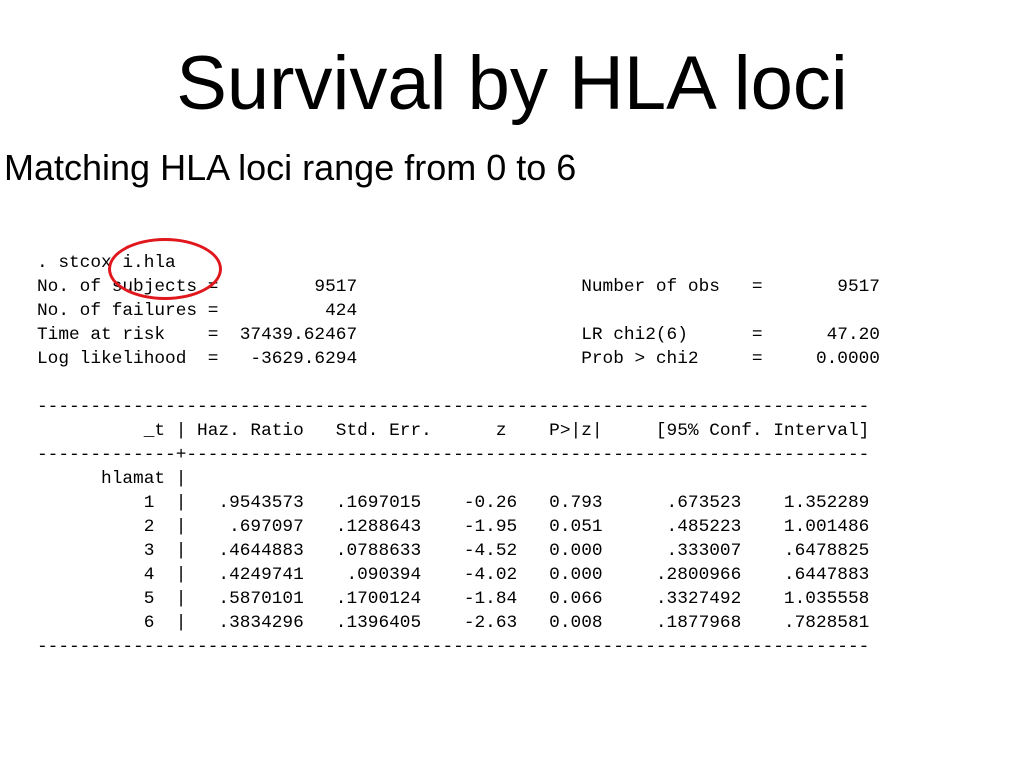  Describe the element at coordinates (165, 269) in the screenshot. I see `highlight-circle` at that location.